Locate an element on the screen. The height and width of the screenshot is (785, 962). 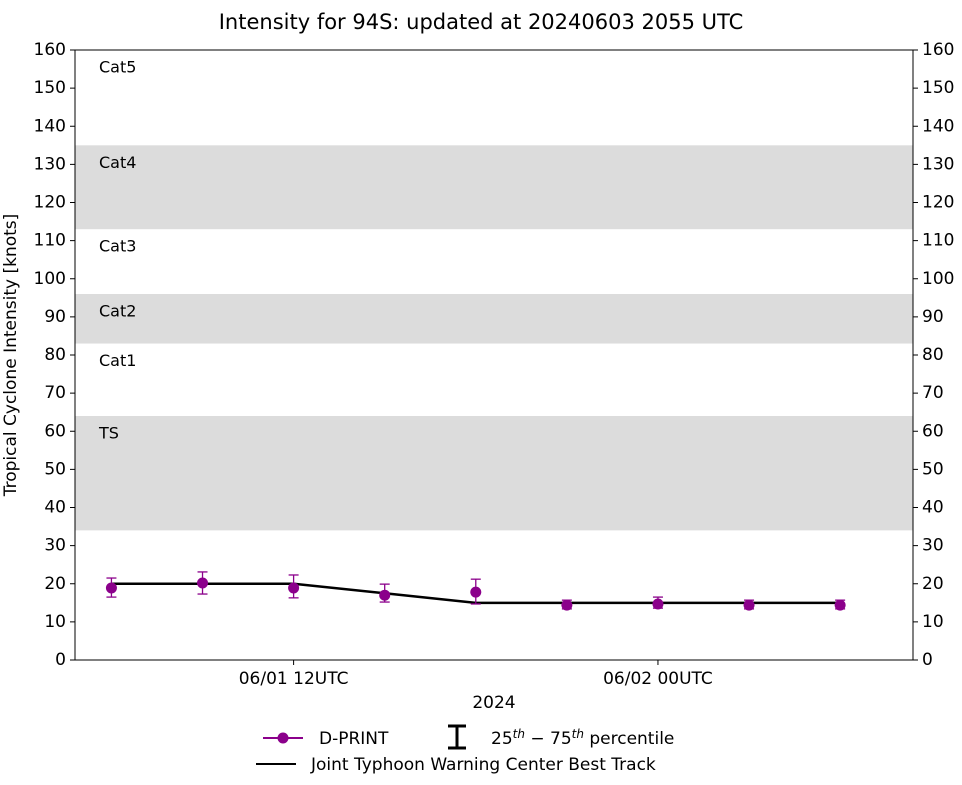
y2-tick-label: 50 is located at coordinates (933, 469).